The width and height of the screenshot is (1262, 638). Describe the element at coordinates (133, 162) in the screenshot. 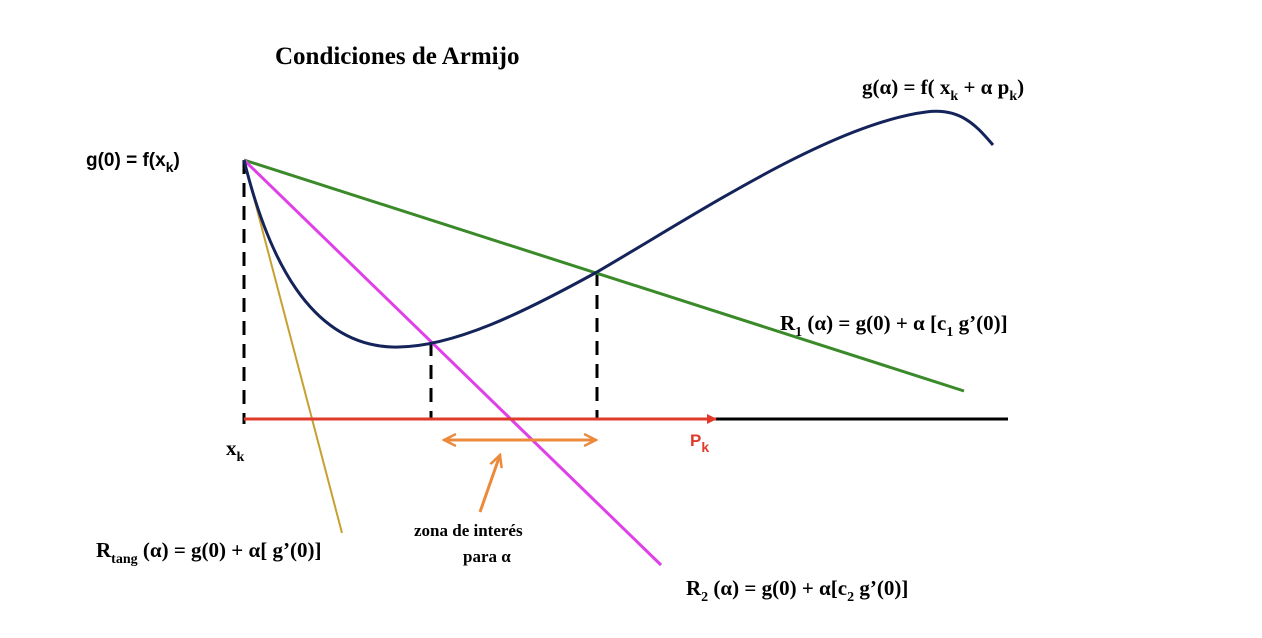

I see `g0-label: g(0) = f(xk)` at that location.